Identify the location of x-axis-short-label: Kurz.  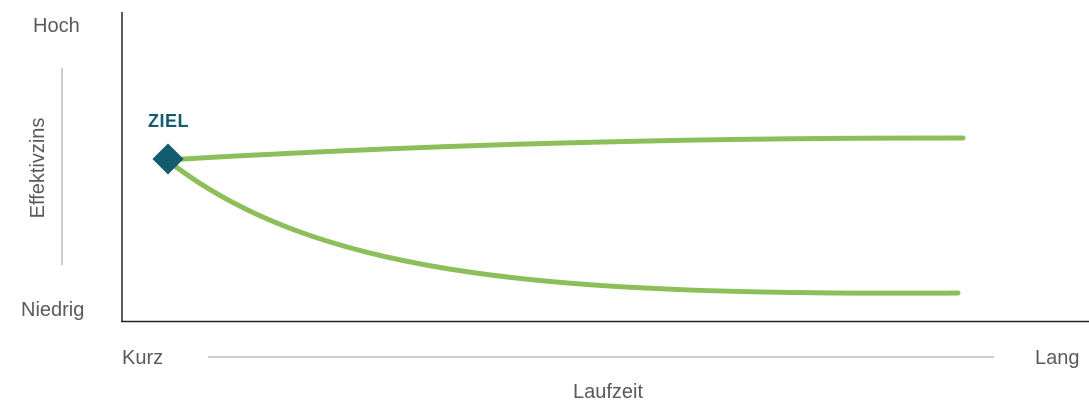
(143, 358).